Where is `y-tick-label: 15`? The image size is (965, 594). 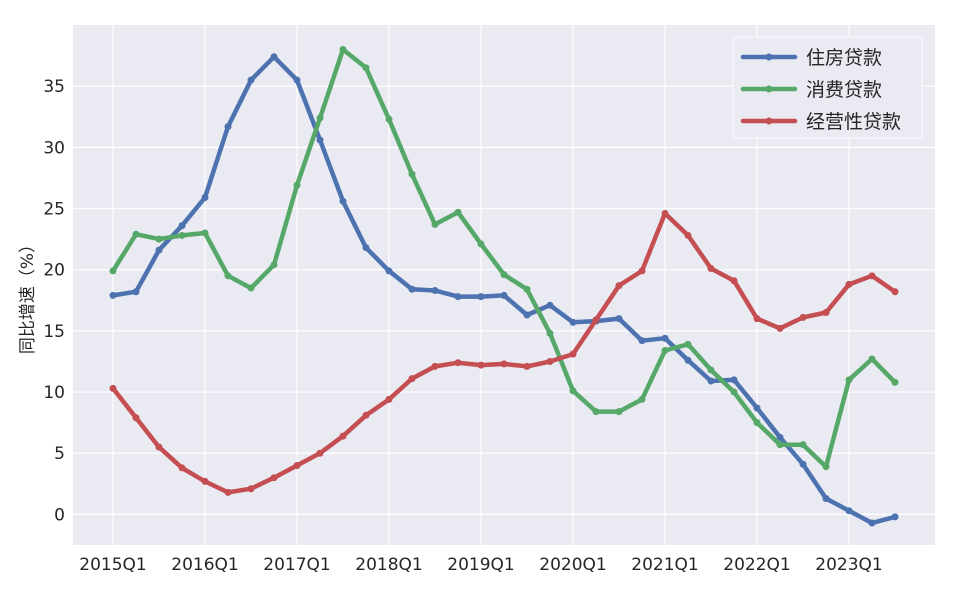
y-tick-label: 15 is located at coordinates (54, 332).